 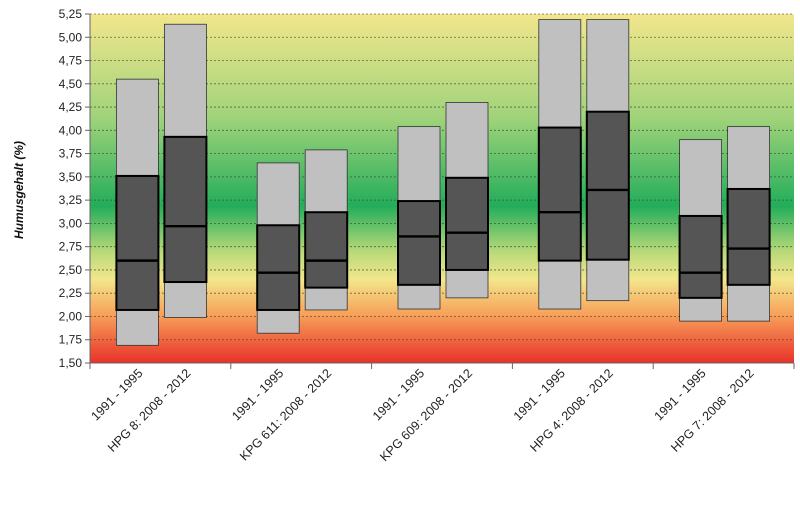 What do you see at coordinates (71, 247) in the screenshot?
I see `y-tick-label: 2,75` at bounding box center [71, 247].